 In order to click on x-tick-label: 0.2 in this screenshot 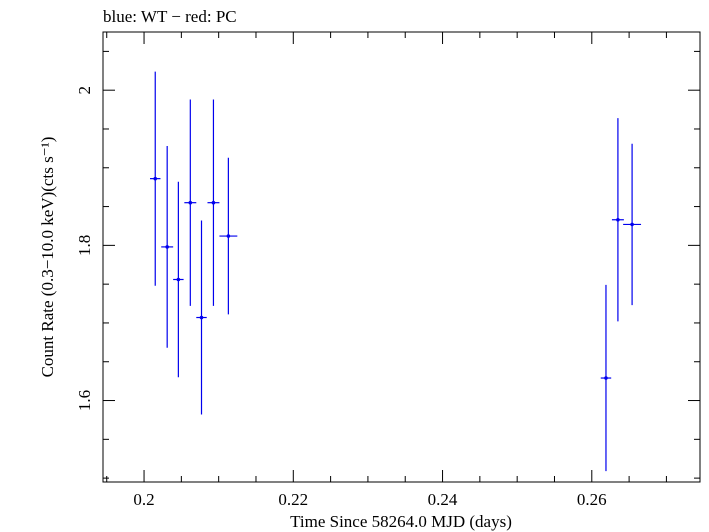, I will do `click(143, 499)`.